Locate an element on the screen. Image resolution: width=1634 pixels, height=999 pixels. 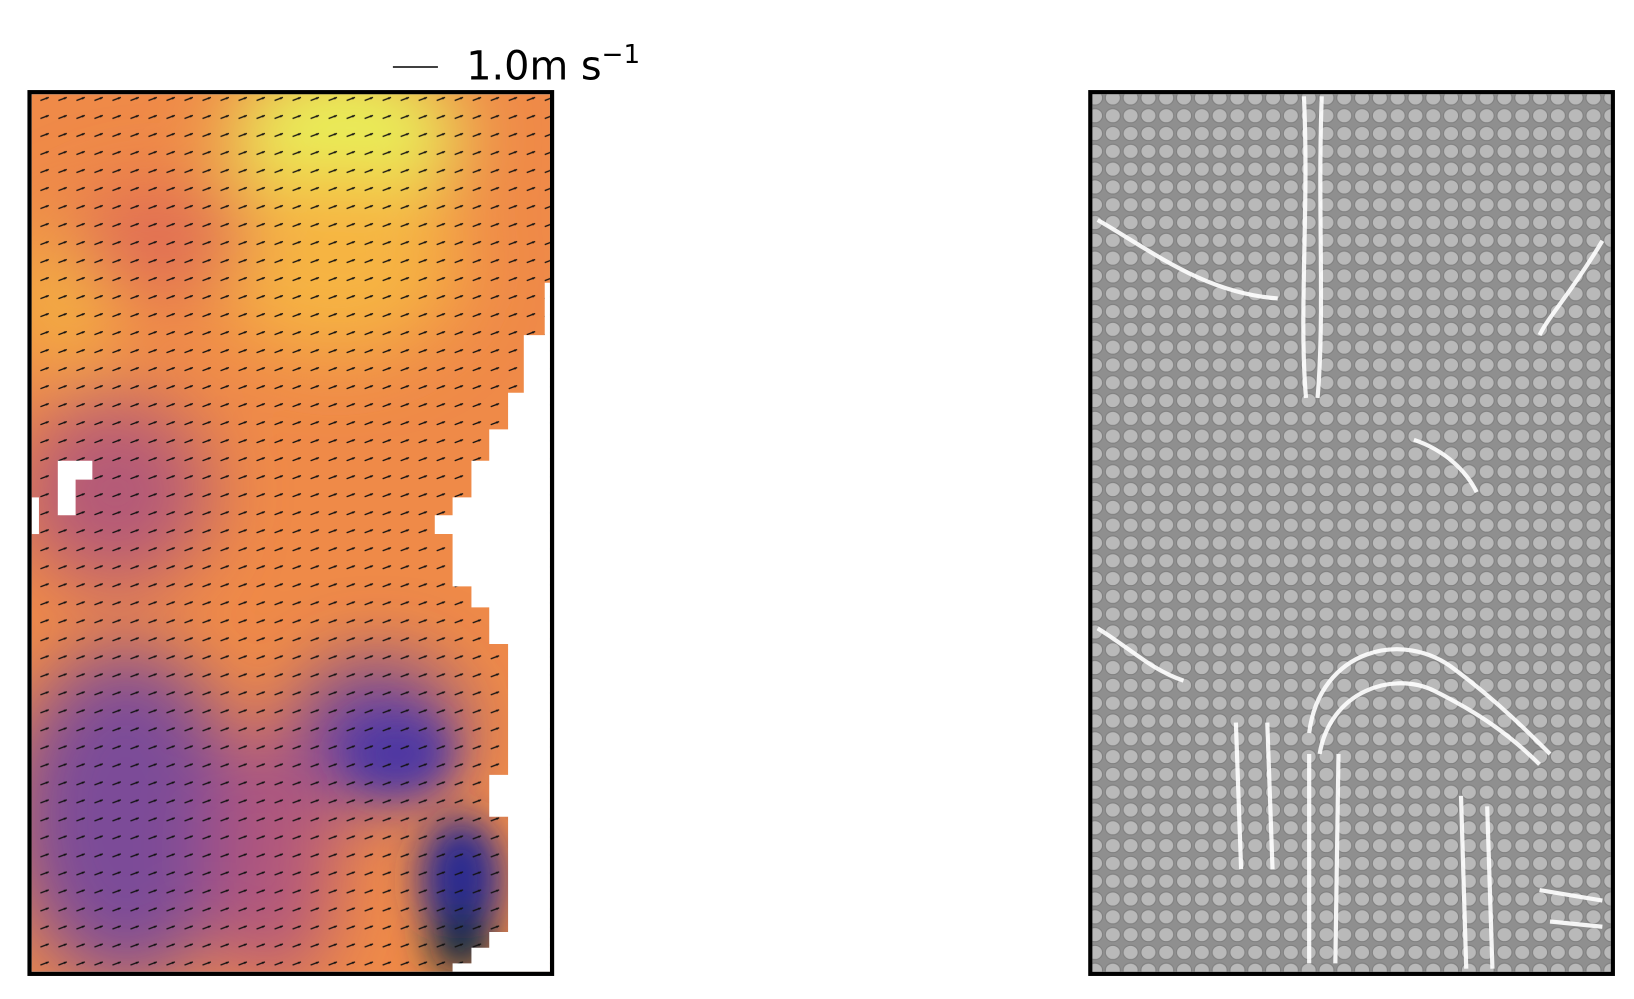
key-exponent: −1 is located at coordinates (621, 55).